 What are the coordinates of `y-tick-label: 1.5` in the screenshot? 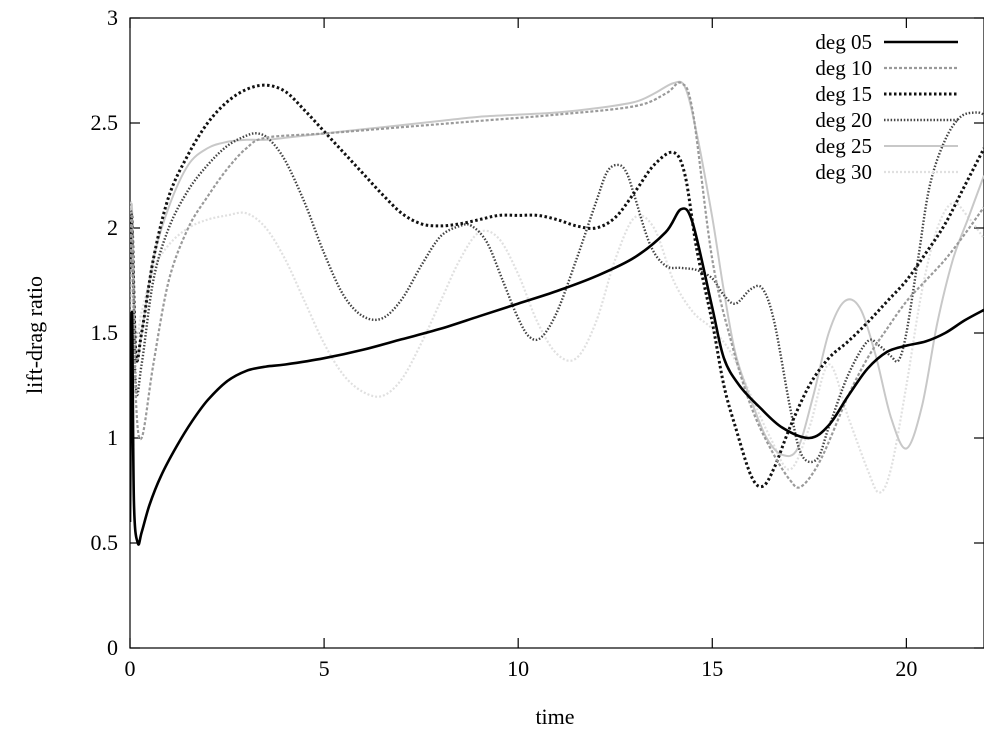 It's located at (105, 332).